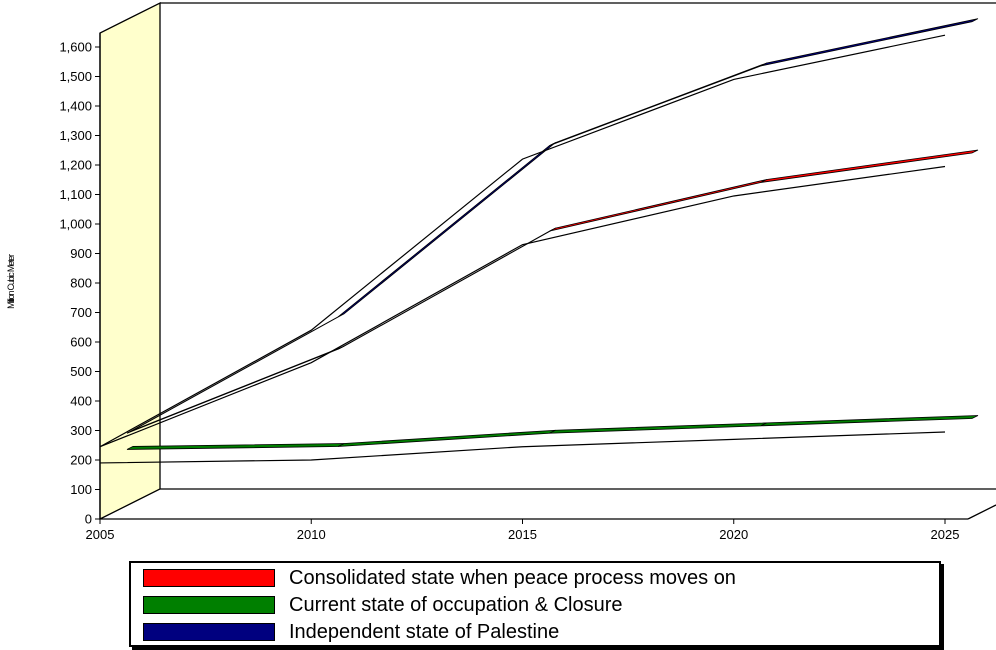 The width and height of the screenshot is (996, 650). What do you see at coordinates (945, 534) in the screenshot?
I see `x-tick-label: 2025` at bounding box center [945, 534].